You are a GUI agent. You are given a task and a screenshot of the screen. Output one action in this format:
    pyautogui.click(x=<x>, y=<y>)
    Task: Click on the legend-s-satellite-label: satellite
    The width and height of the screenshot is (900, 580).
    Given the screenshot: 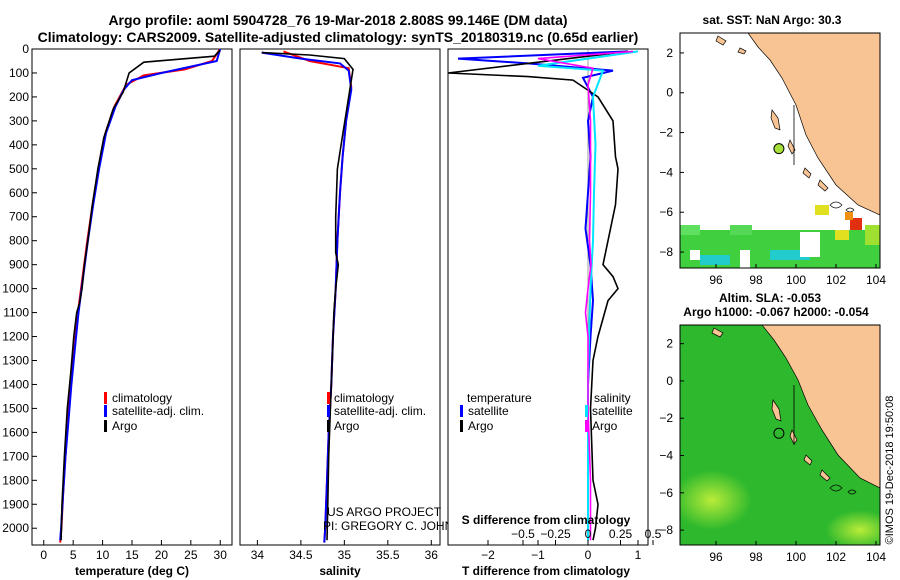 What is the action you would take?
    pyautogui.click(x=612, y=411)
    